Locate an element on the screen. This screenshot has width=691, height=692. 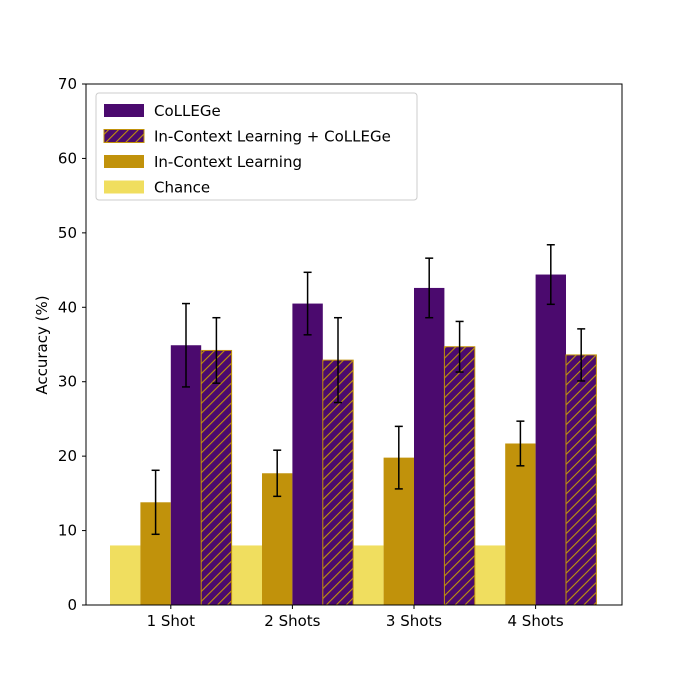
bar-college-4-shots is located at coordinates (550, 439).